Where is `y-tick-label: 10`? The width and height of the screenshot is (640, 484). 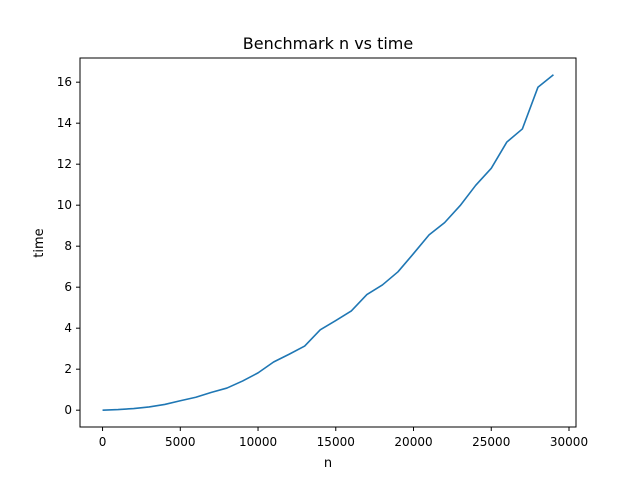 y-tick-label: 10 is located at coordinates (64, 205).